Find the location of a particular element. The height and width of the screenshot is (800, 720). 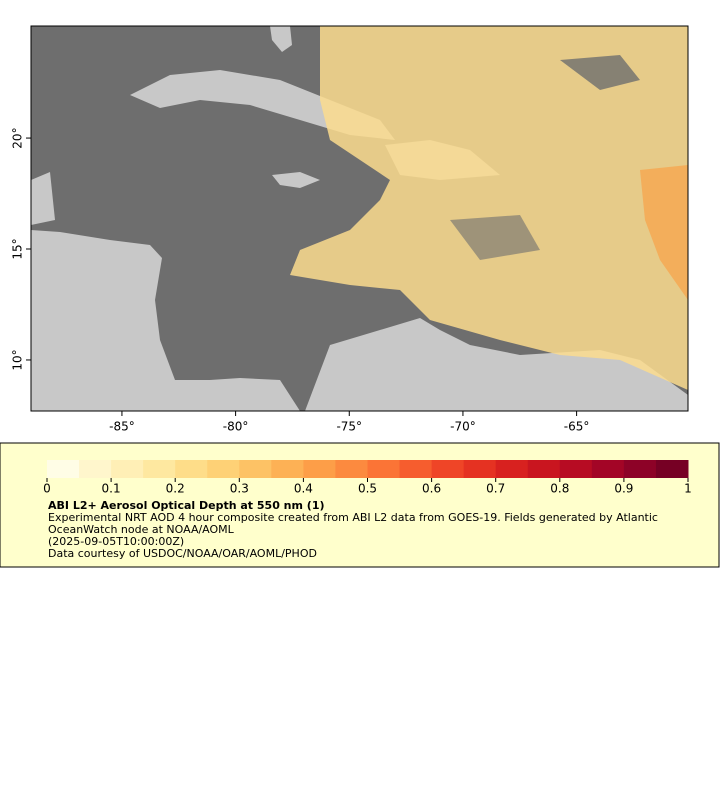

x-tick-label: -80° is located at coordinates (236, 427).